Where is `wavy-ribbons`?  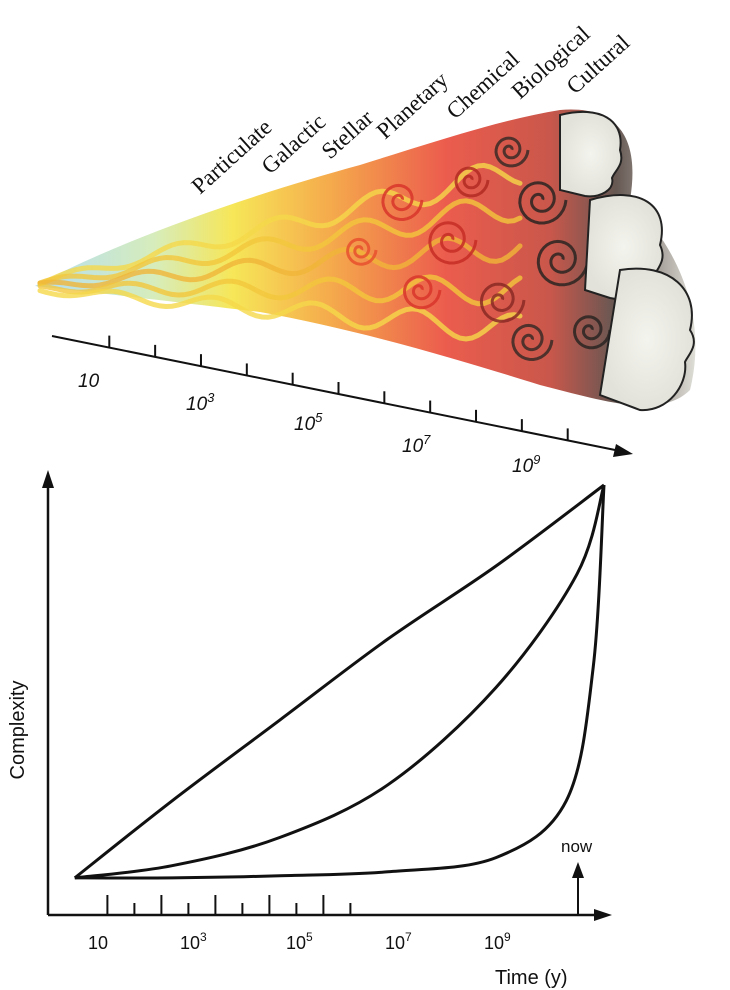
wavy-ribbons is located at coordinates (280, 252).